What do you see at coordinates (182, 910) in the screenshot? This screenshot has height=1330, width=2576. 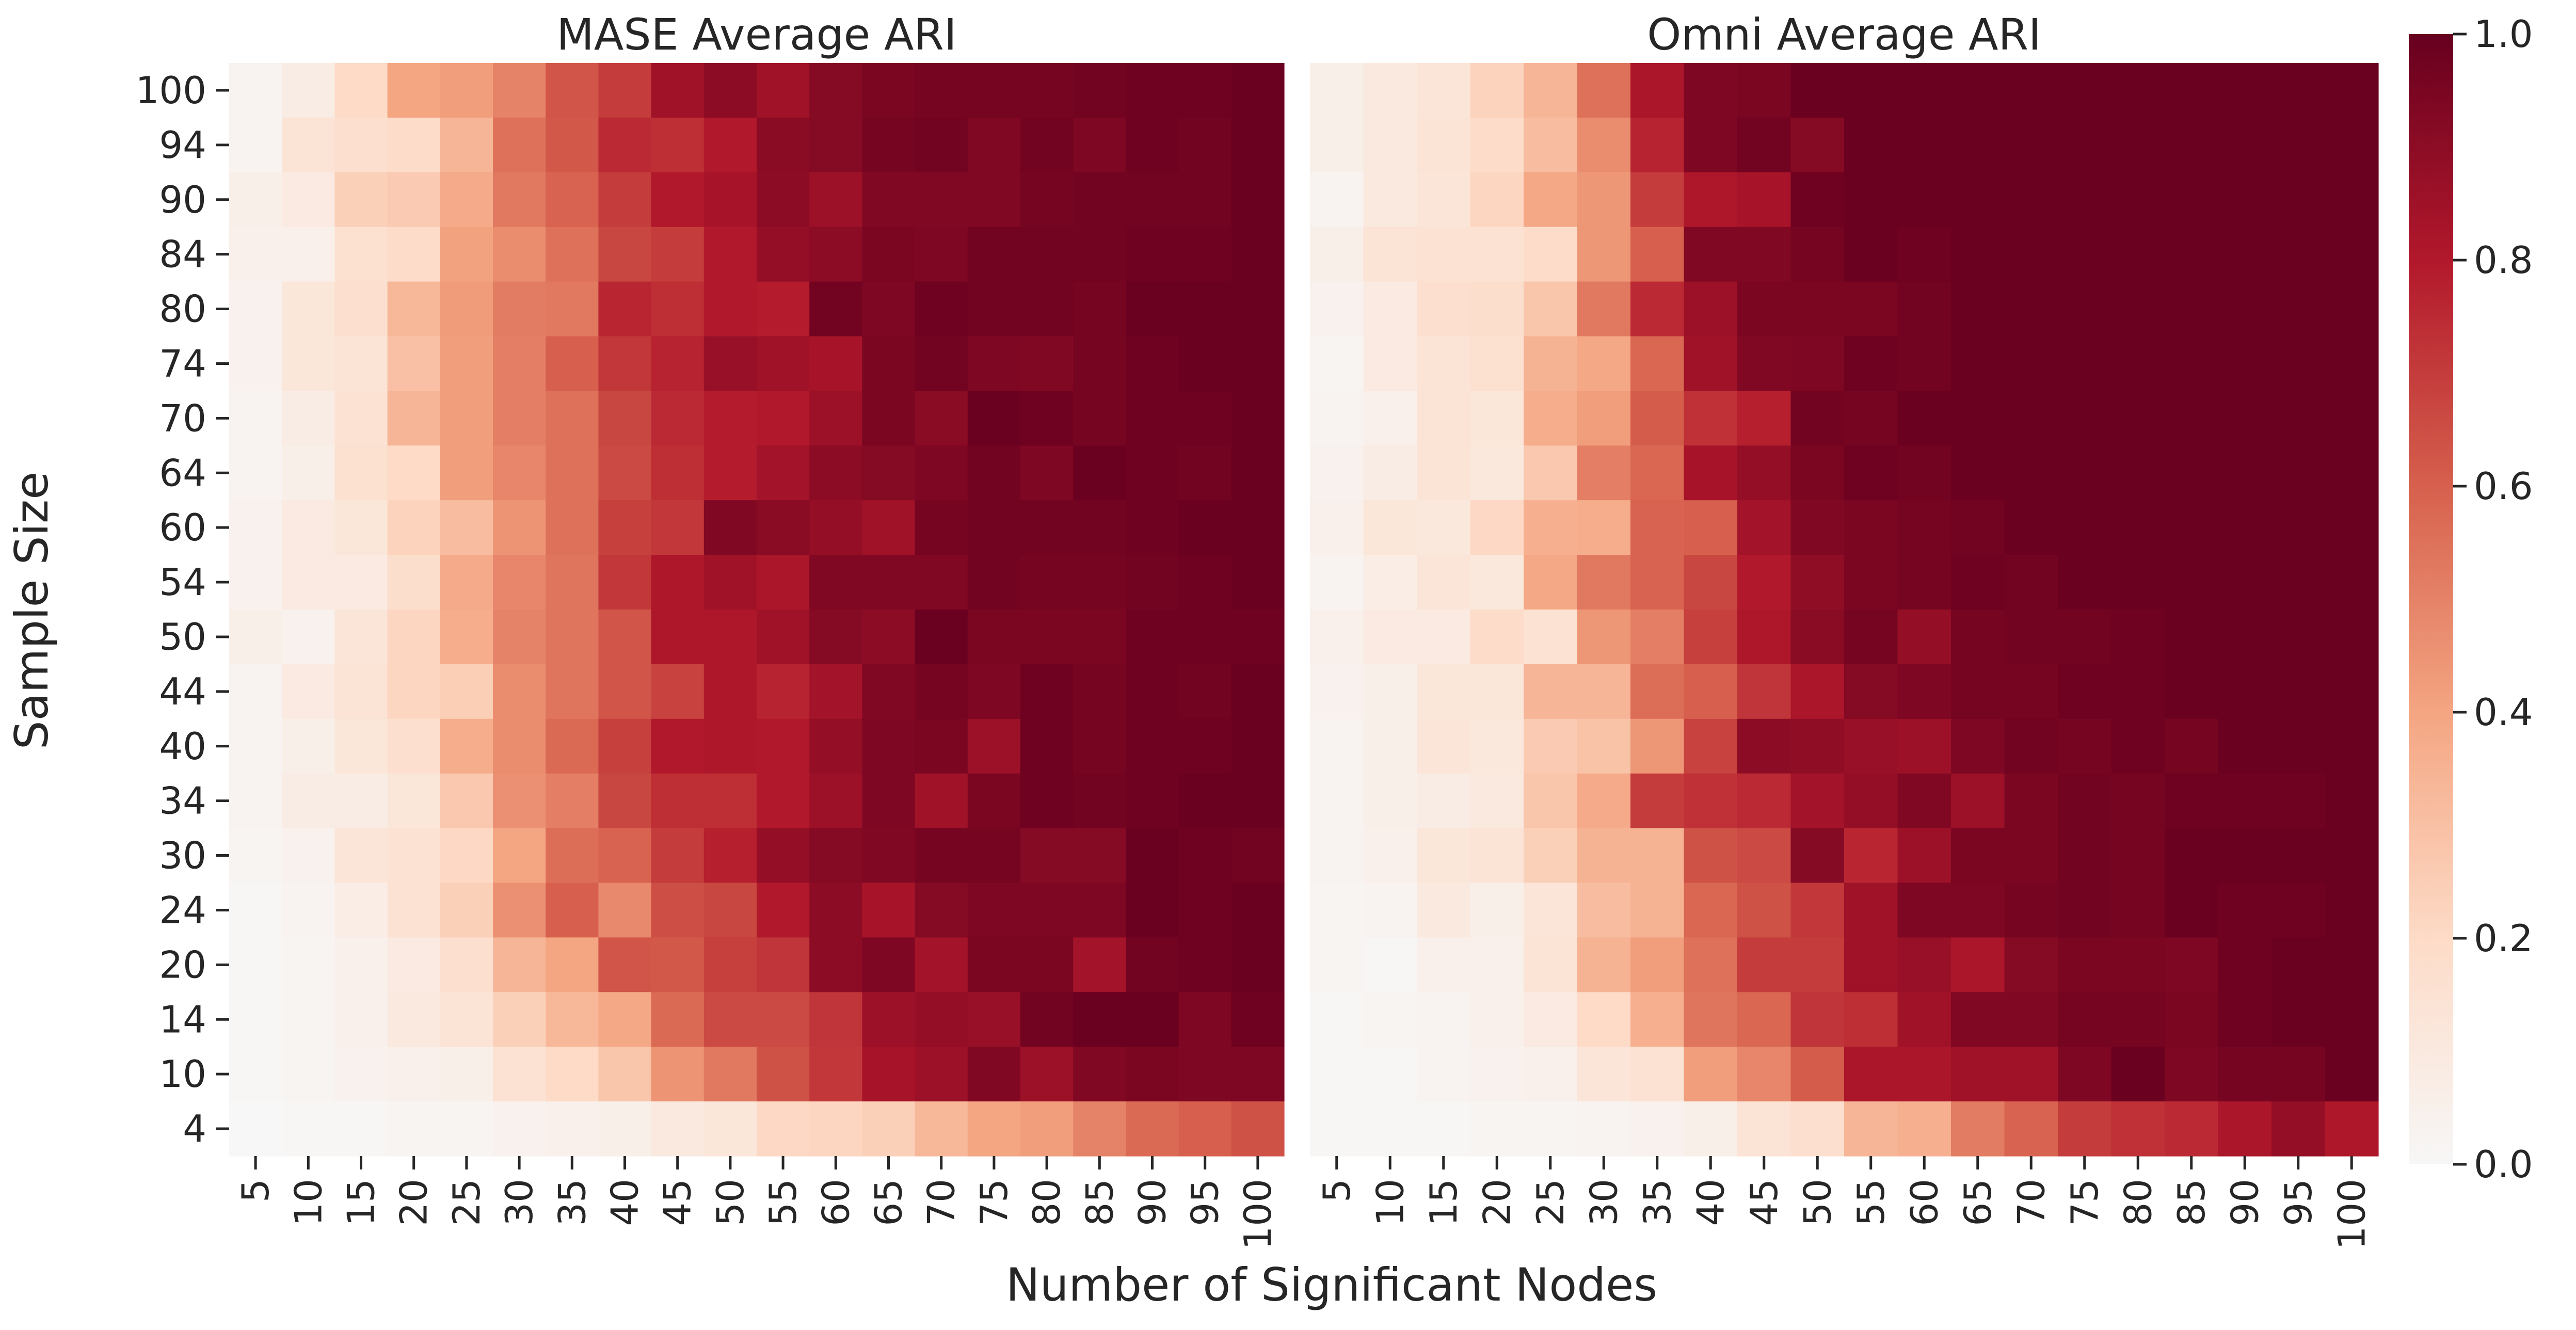 I see `y-tick-label: 24` at bounding box center [182, 910].